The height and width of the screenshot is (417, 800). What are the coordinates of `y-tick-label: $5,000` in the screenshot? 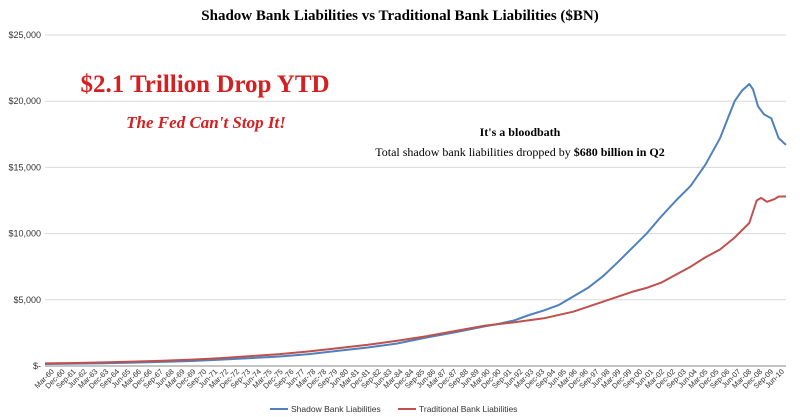 It's located at (27, 300).